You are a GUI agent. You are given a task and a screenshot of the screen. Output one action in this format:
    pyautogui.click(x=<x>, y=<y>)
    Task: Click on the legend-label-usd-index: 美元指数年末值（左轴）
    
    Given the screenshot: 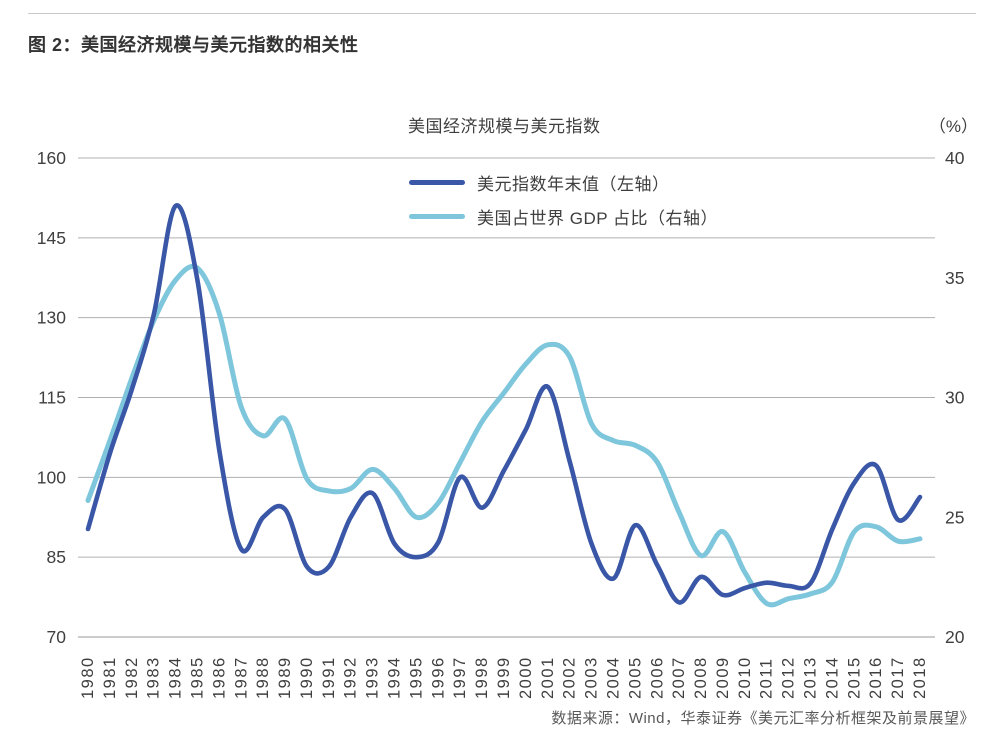 What is the action you would take?
    pyautogui.click(x=573, y=184)
    